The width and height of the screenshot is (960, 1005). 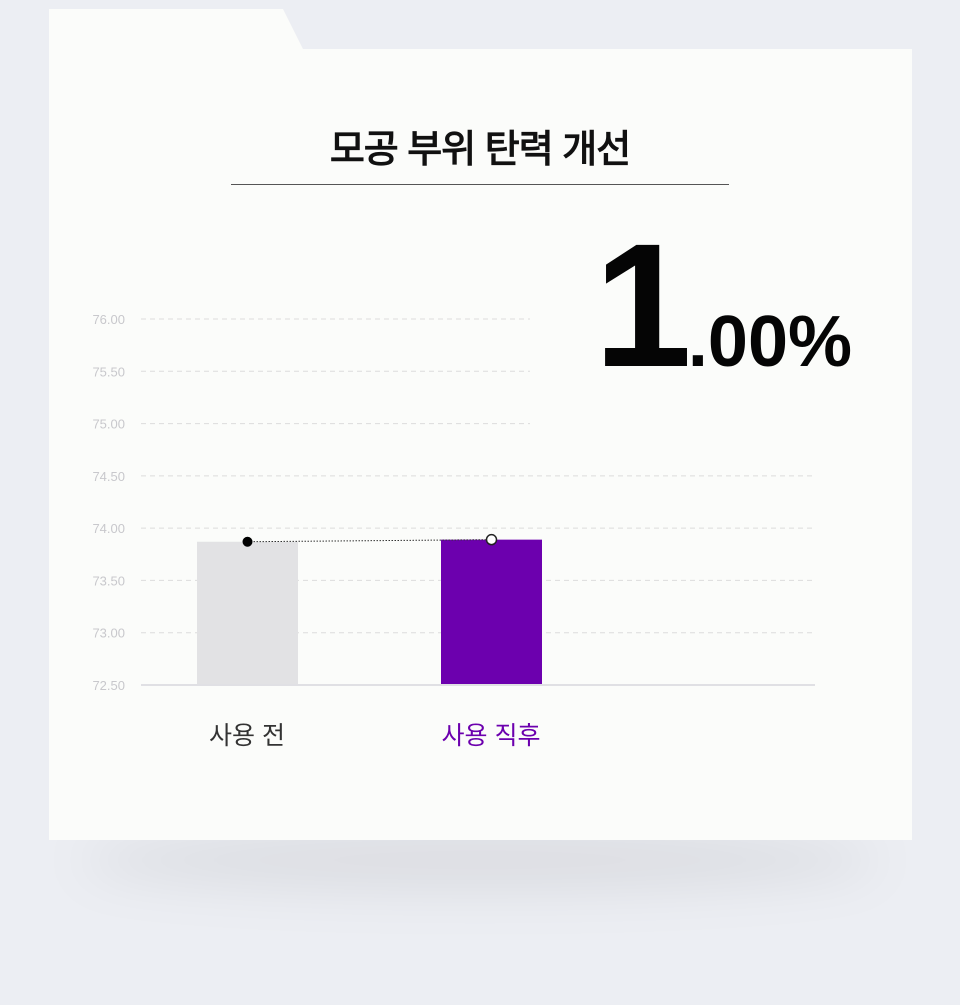 What do you see at coordinates (108, 371) in the screenshot?
I see `y-tick-label: 75.50` at bounding box center [108, 371].